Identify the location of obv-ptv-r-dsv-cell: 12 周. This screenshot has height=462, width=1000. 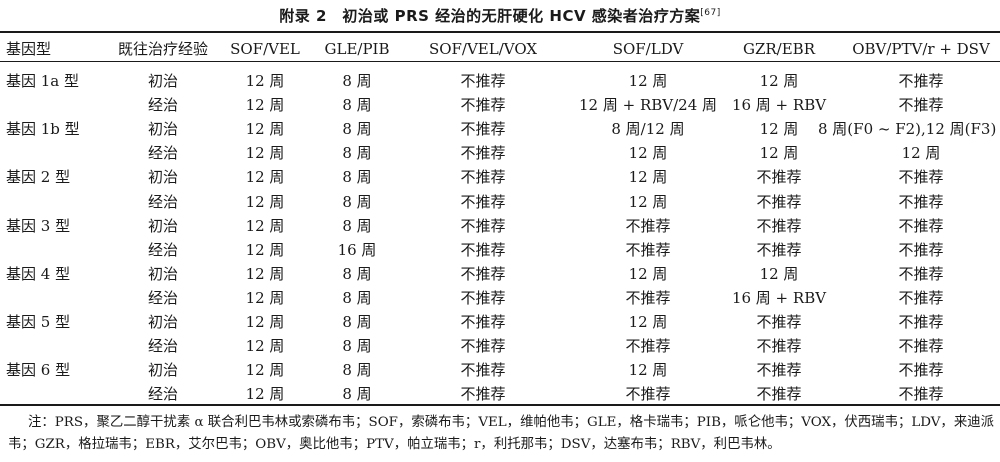
(921, 153).